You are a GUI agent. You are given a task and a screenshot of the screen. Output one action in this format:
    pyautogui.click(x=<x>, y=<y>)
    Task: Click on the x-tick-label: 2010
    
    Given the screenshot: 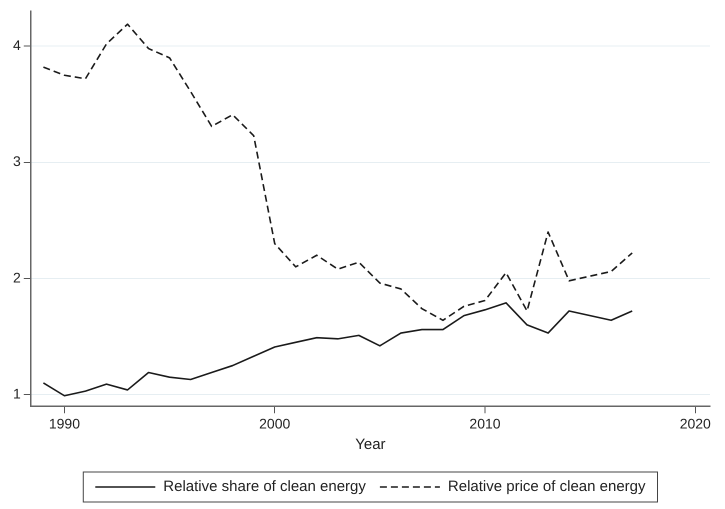 What is the action you would take?
    pyautogui.click(x=485, y=423)
    